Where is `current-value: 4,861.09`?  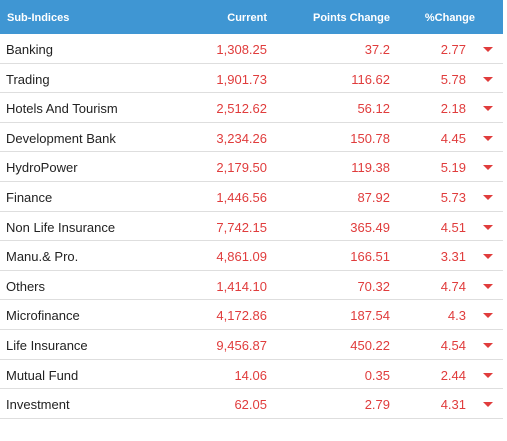
current-value: 4,861.09 is located at coordinates (241, 257).